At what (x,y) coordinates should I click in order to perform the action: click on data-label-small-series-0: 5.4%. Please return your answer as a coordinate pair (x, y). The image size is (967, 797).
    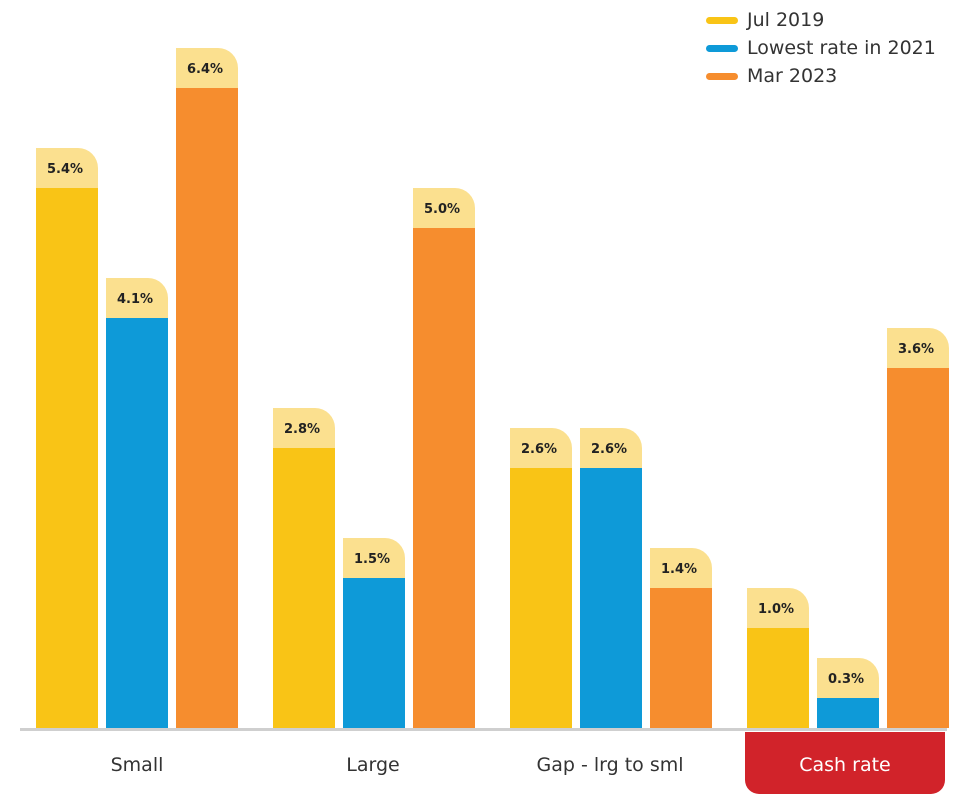
    Looking at the image, I should click on (65, 169).